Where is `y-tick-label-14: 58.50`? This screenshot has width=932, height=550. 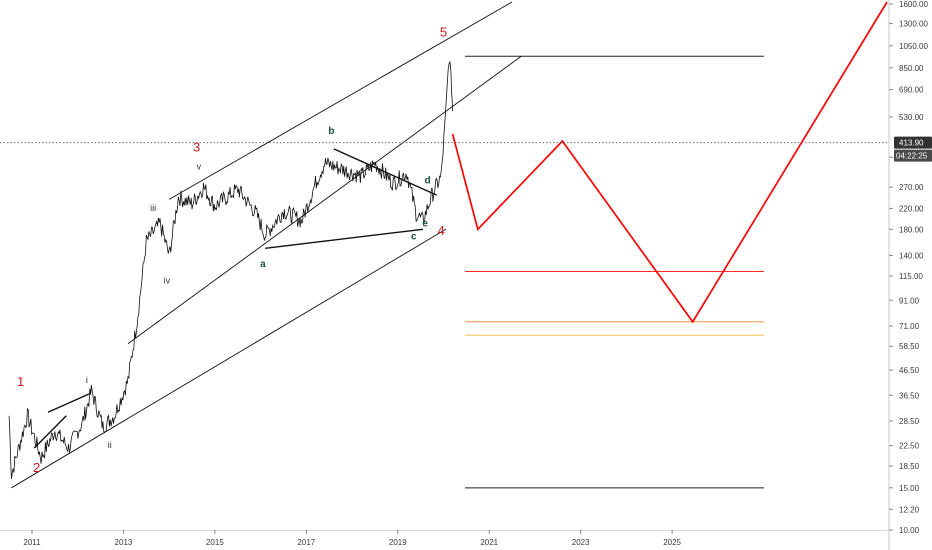
y-tick-label-14: 58.50 is located at coordinates (909, 346).